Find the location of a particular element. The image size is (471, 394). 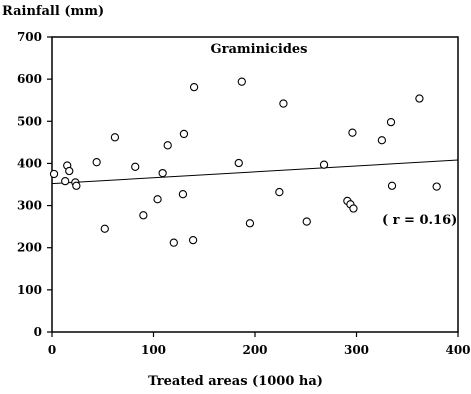

x-tick-label: 0 is located at coordinates (52, 350).